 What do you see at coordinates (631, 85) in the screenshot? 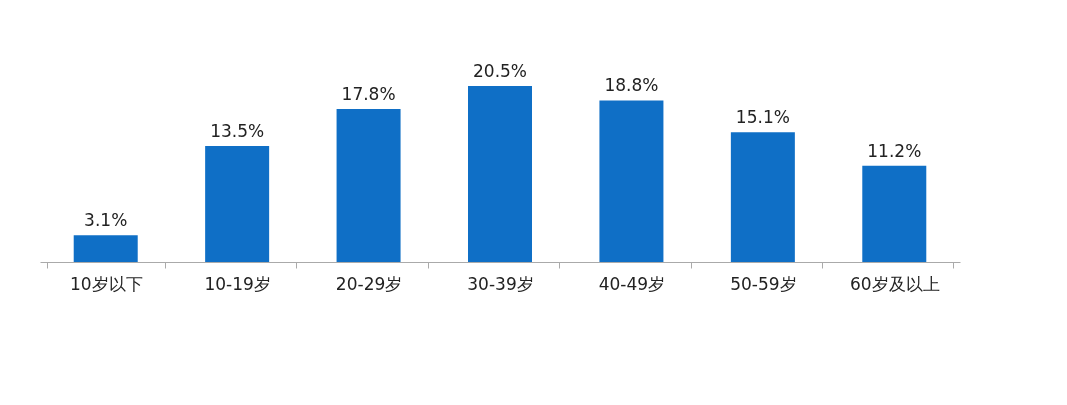
I see `data-label: 18.8%` at bounding box center [631, 85].